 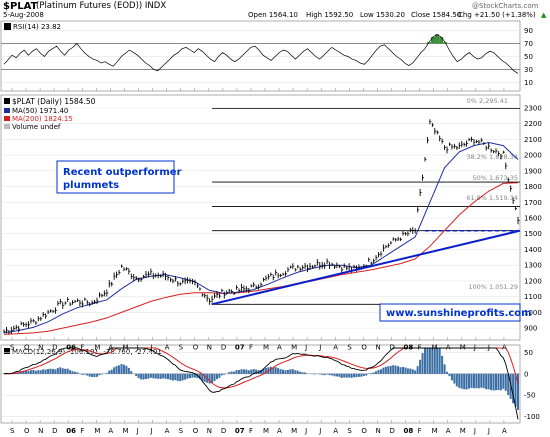 What do you see at coordinates (7, 26) in the screenshot?
I see `rsi-legend-swatch` at bounding box center [7, 26].